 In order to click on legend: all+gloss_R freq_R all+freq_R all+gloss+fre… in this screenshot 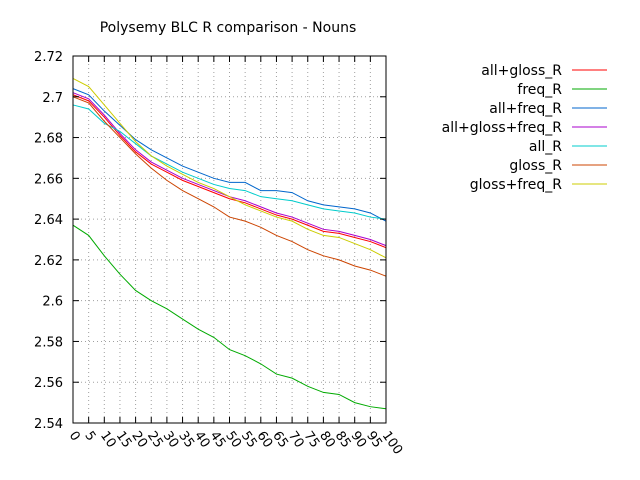, I will do `click(524, 128)`.